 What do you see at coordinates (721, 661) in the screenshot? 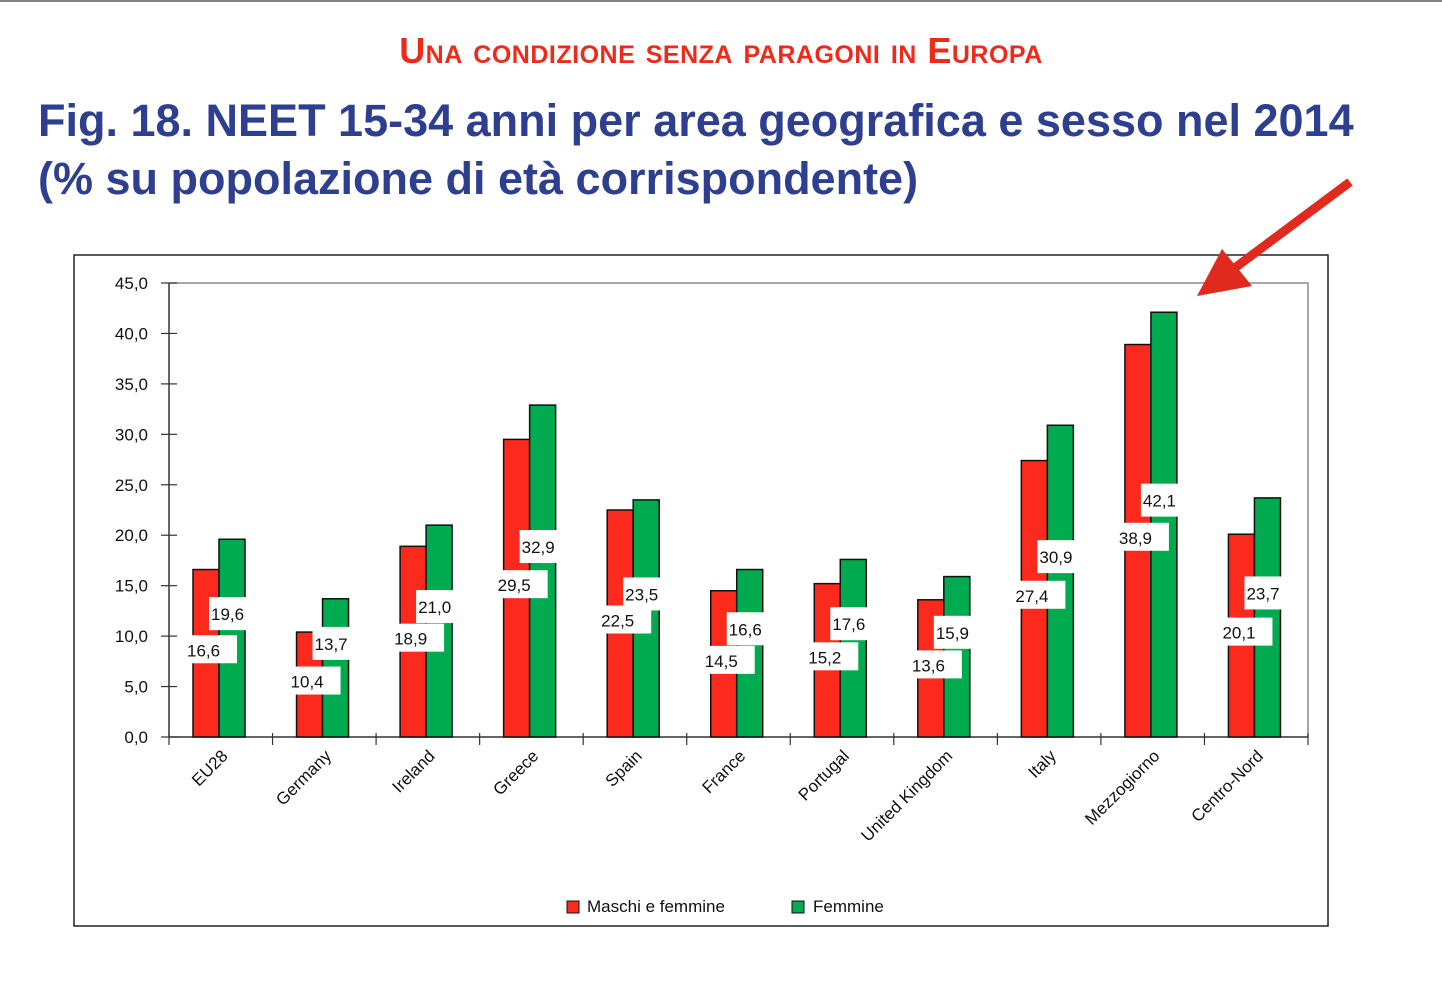
I see `data-label-maschi-e-femmine: 14,5` at bounding box center [721, 661].